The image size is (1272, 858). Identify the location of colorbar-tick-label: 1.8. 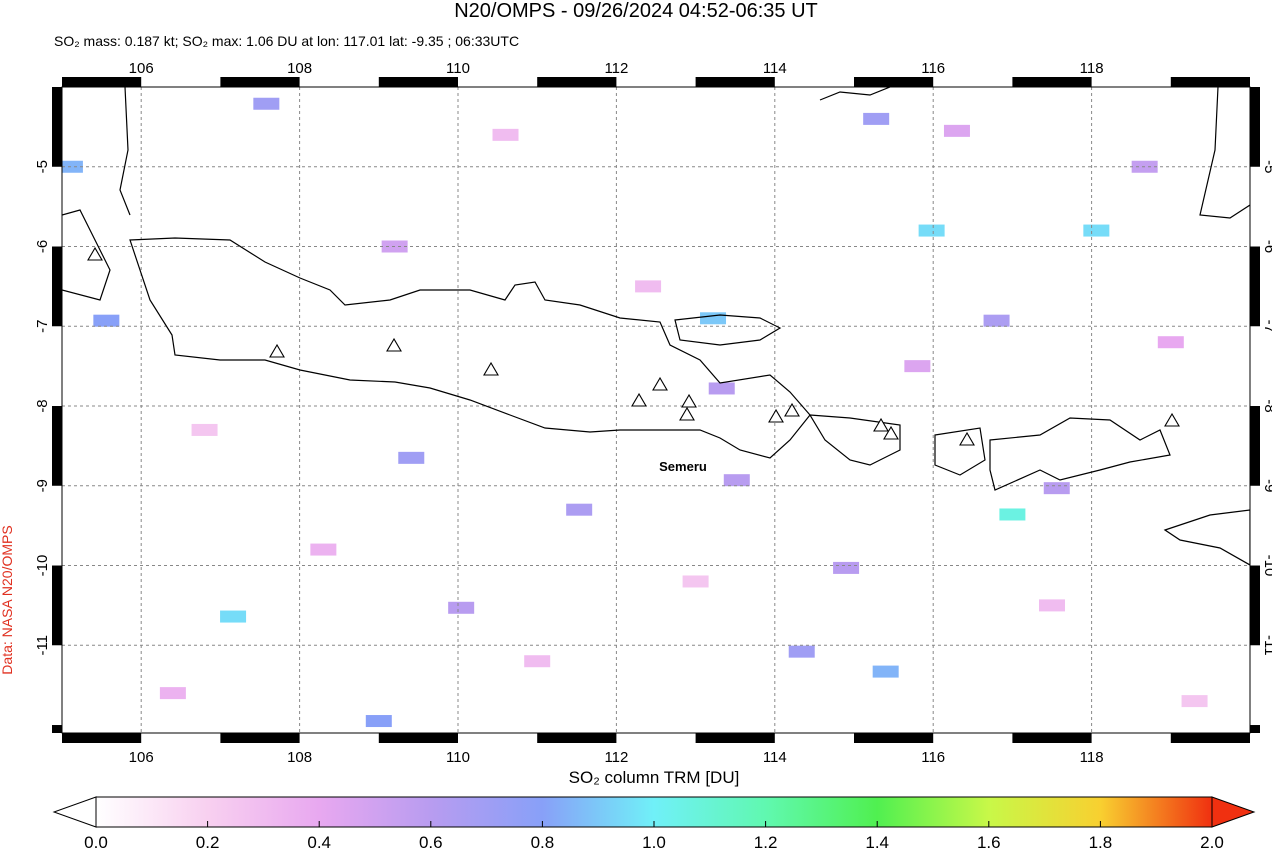
(1101, 842).